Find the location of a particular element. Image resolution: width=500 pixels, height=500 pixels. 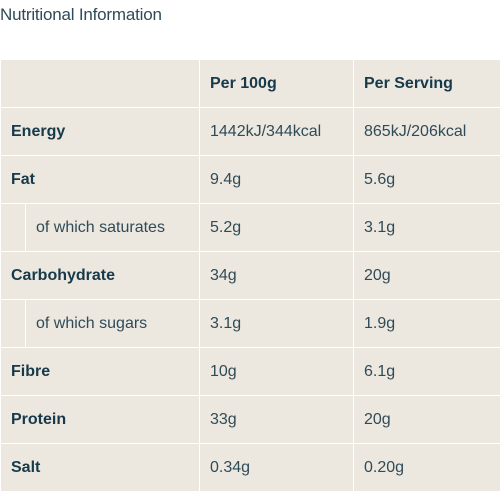

per-serving-value: 6.1g is located at coordinates (426, 371).